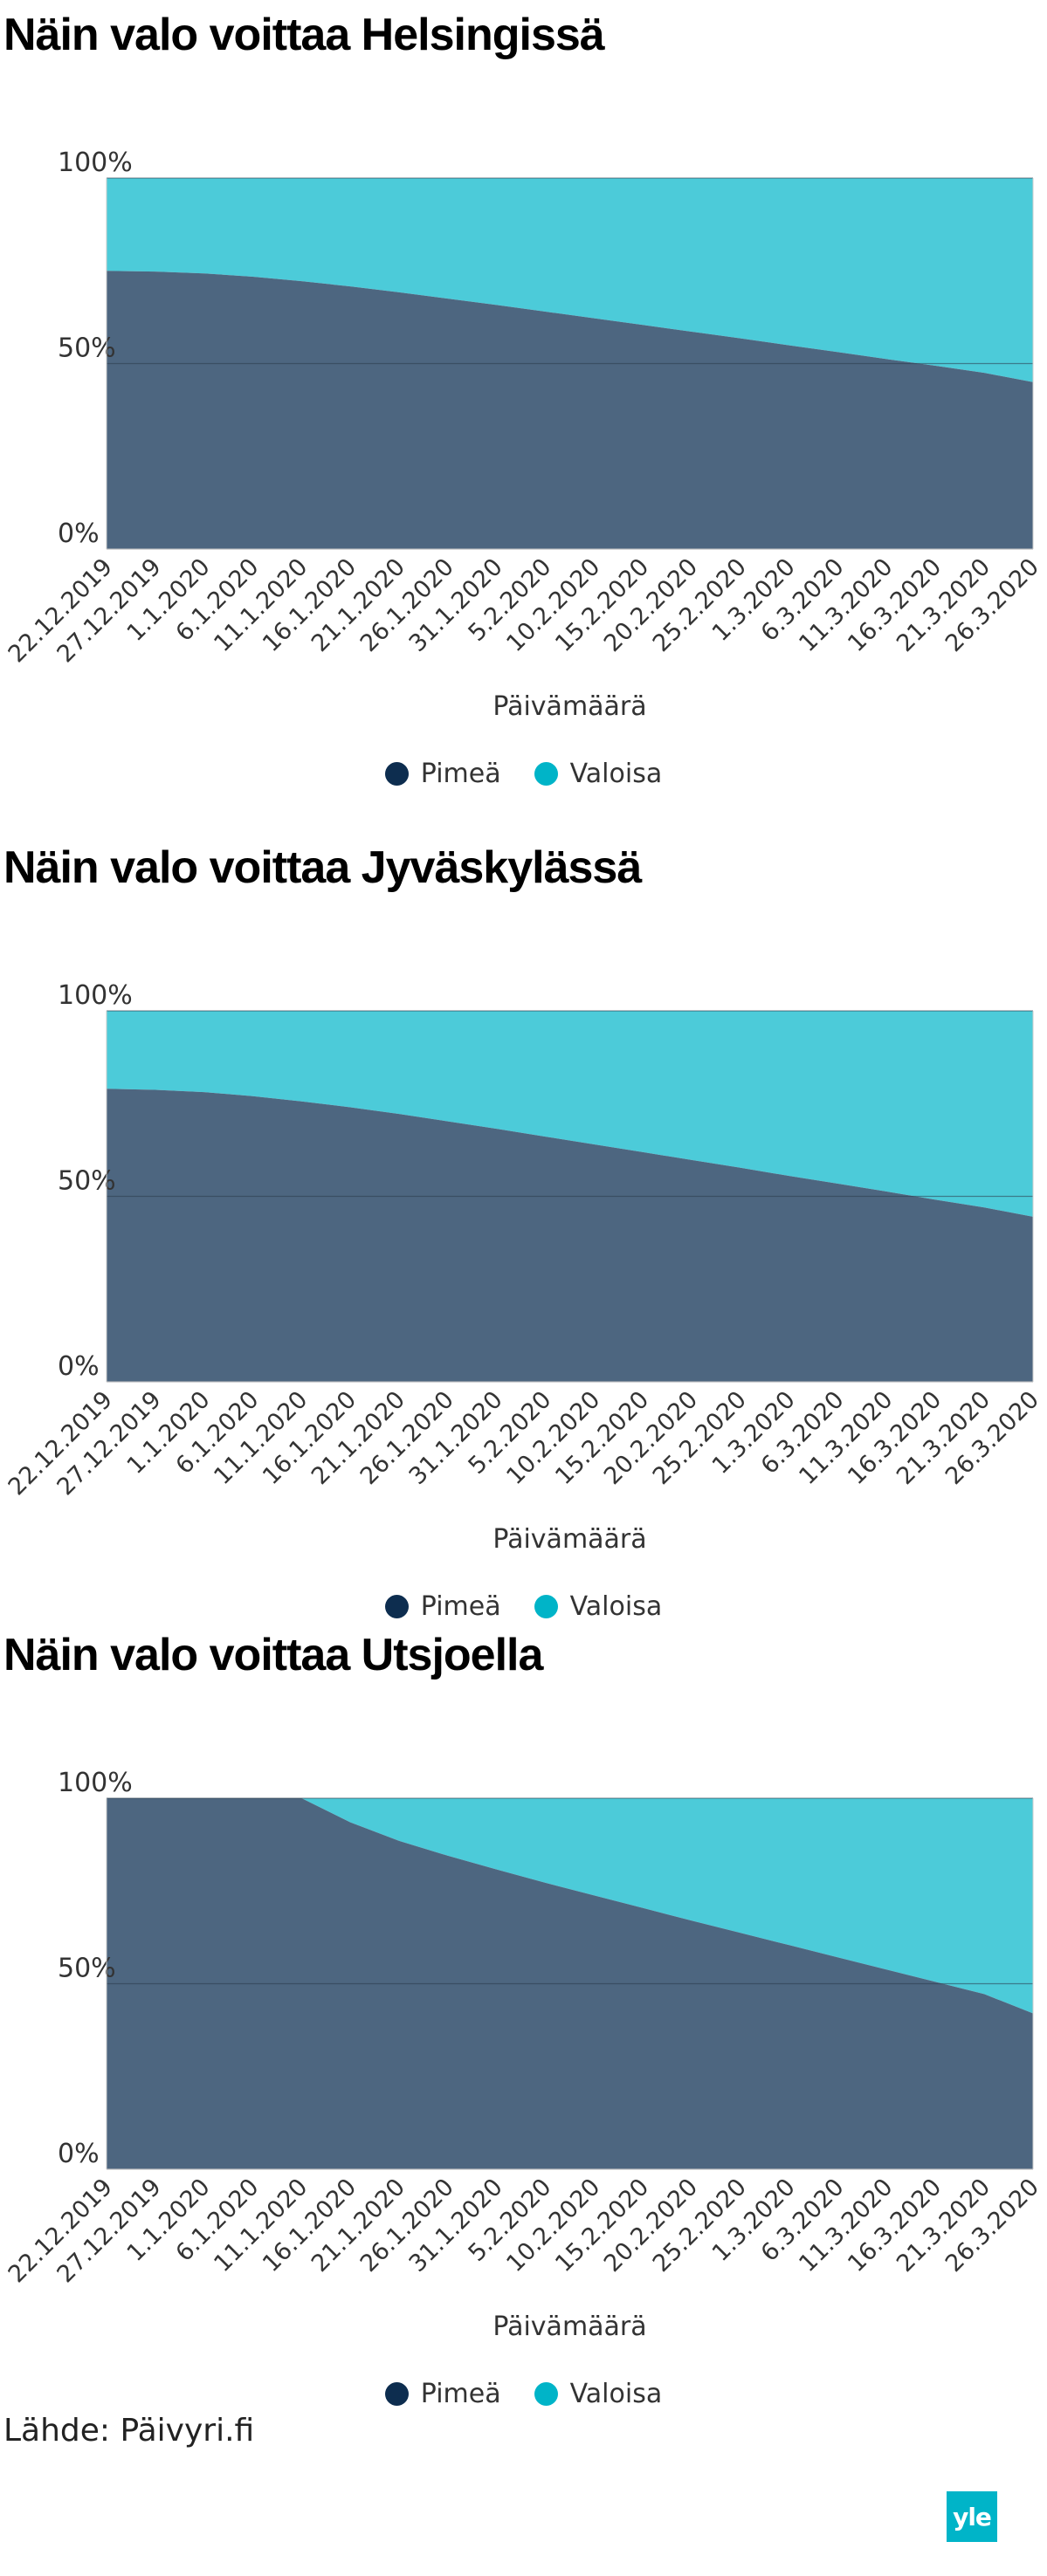  I want to click on chart-title: Näin valo voittaa Helsingissä, so click(304, 35).